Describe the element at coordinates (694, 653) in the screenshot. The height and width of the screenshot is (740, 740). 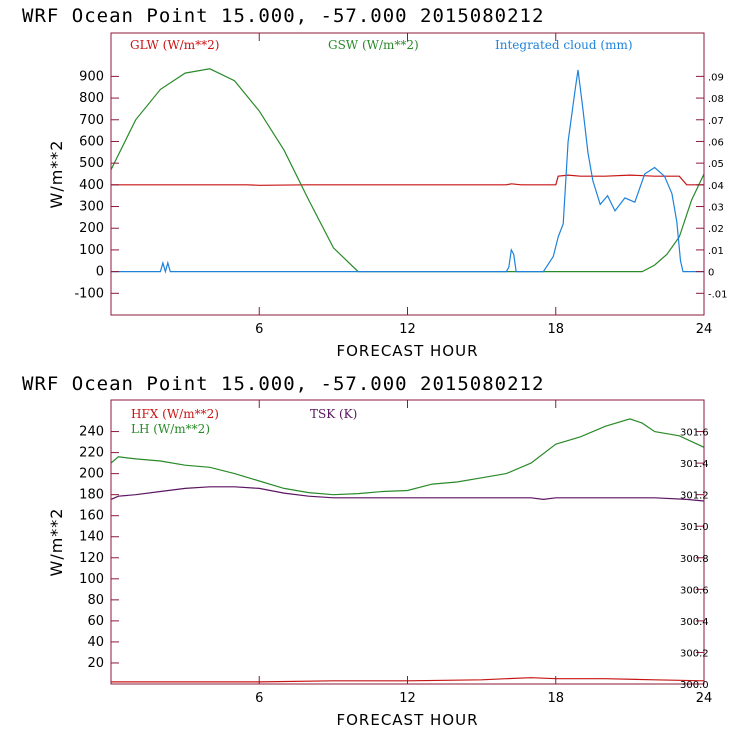
I see `y2-tick-label: 300.2` at that location.